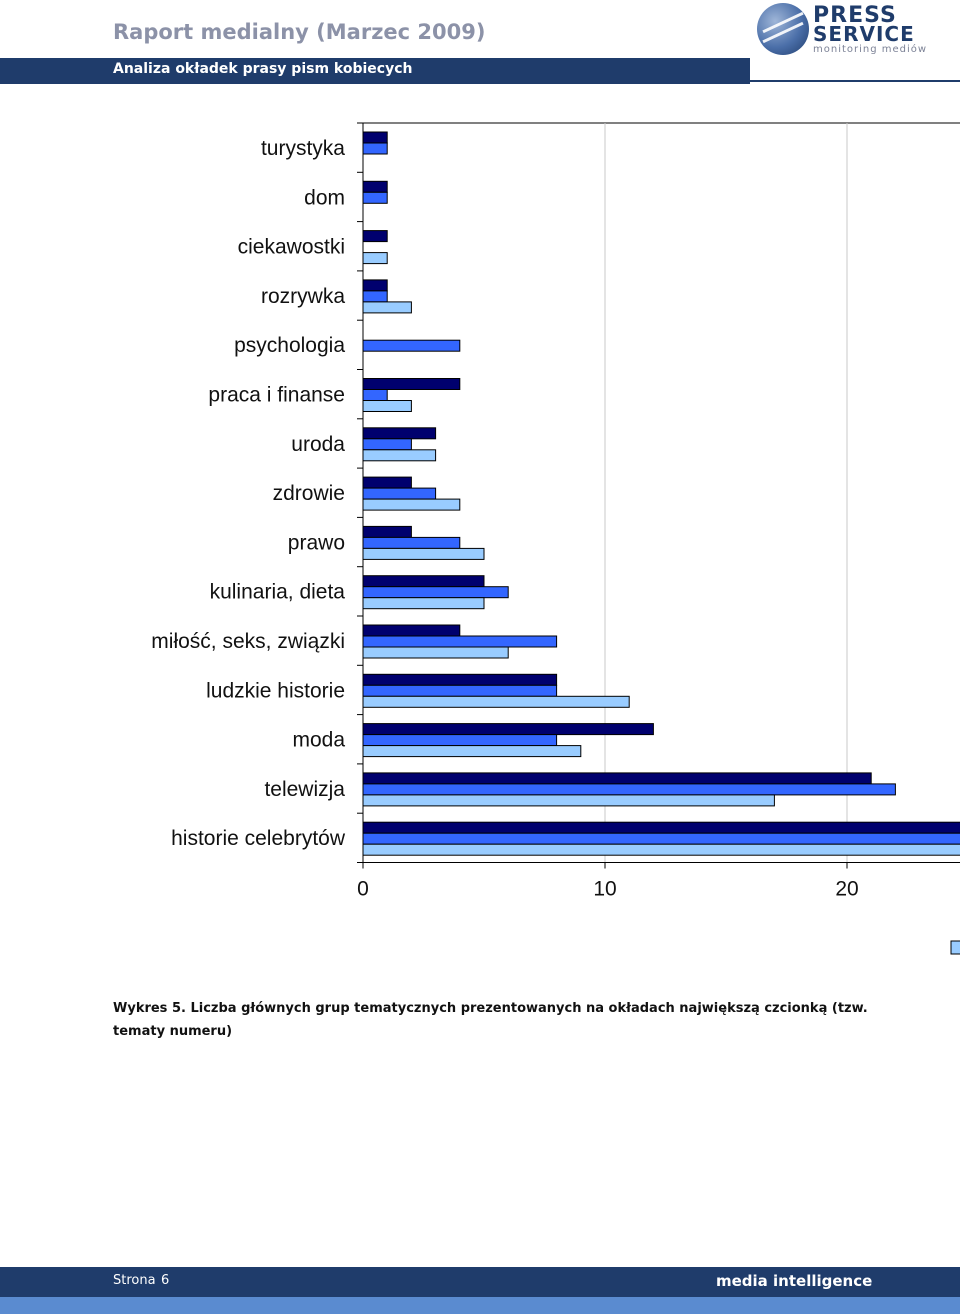 This screenshot has width=960, height=1314. Describe the element at coordinates (303, 148) in the screenshot. I see `category-label: turystyka` at that location.